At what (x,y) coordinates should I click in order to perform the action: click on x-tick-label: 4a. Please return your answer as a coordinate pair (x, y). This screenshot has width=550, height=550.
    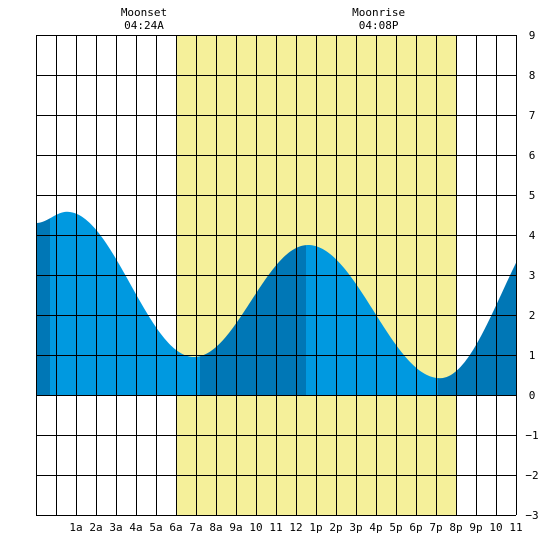
    Looking at the image, I should click on (135, 527).